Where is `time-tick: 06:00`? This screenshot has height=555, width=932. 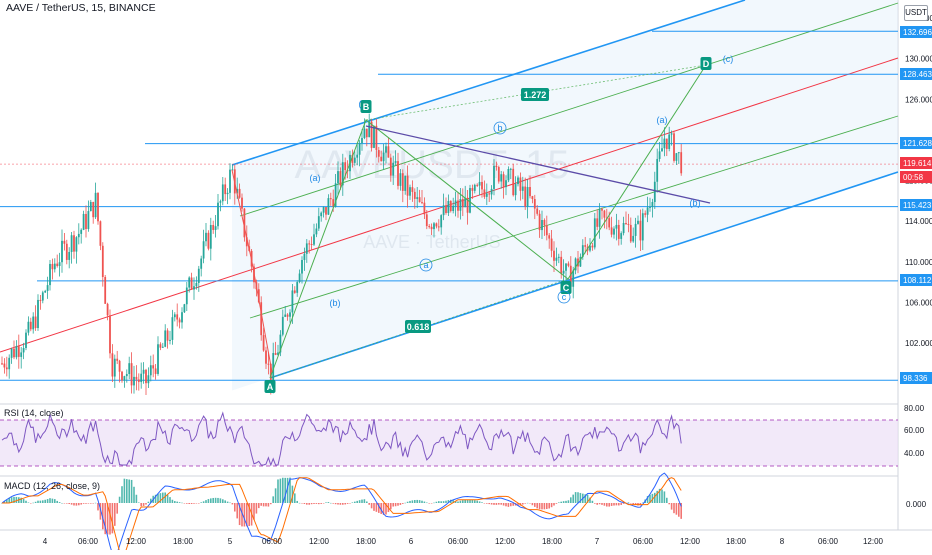
time-tick: 06:00 is located at coordinates (643, 541).